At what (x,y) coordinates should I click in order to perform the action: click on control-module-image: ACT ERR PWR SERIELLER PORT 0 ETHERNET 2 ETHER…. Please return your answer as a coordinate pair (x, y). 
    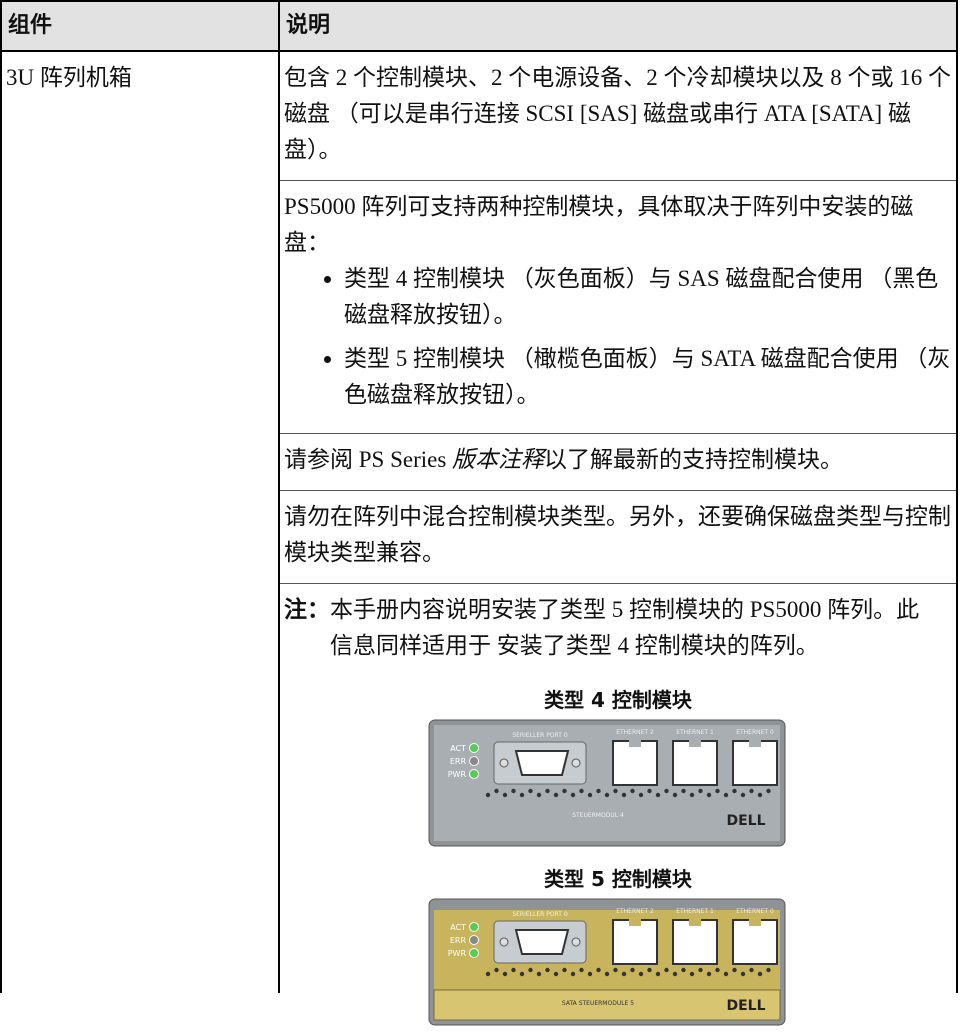
    Looking at the image, I should click on (607, 783).